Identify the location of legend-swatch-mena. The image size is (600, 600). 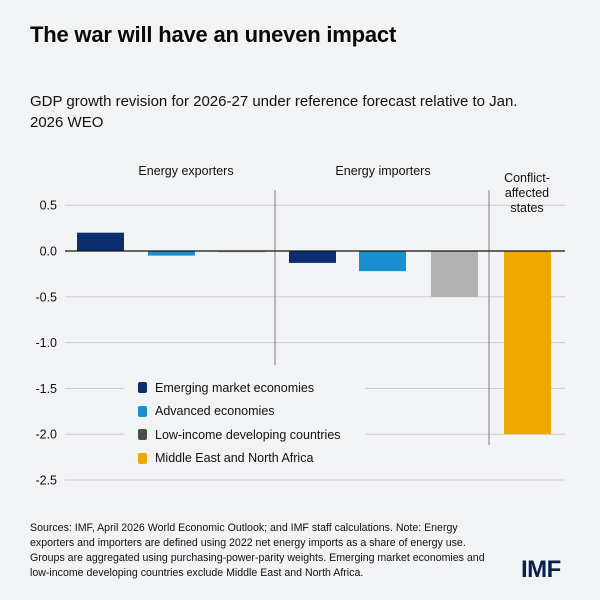
(142, 458).